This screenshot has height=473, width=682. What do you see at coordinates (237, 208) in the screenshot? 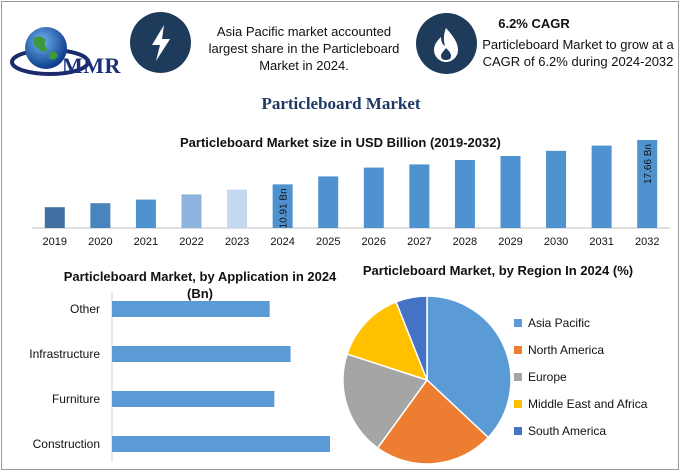
I see `bar-2023` at bounding box center [237, 208].